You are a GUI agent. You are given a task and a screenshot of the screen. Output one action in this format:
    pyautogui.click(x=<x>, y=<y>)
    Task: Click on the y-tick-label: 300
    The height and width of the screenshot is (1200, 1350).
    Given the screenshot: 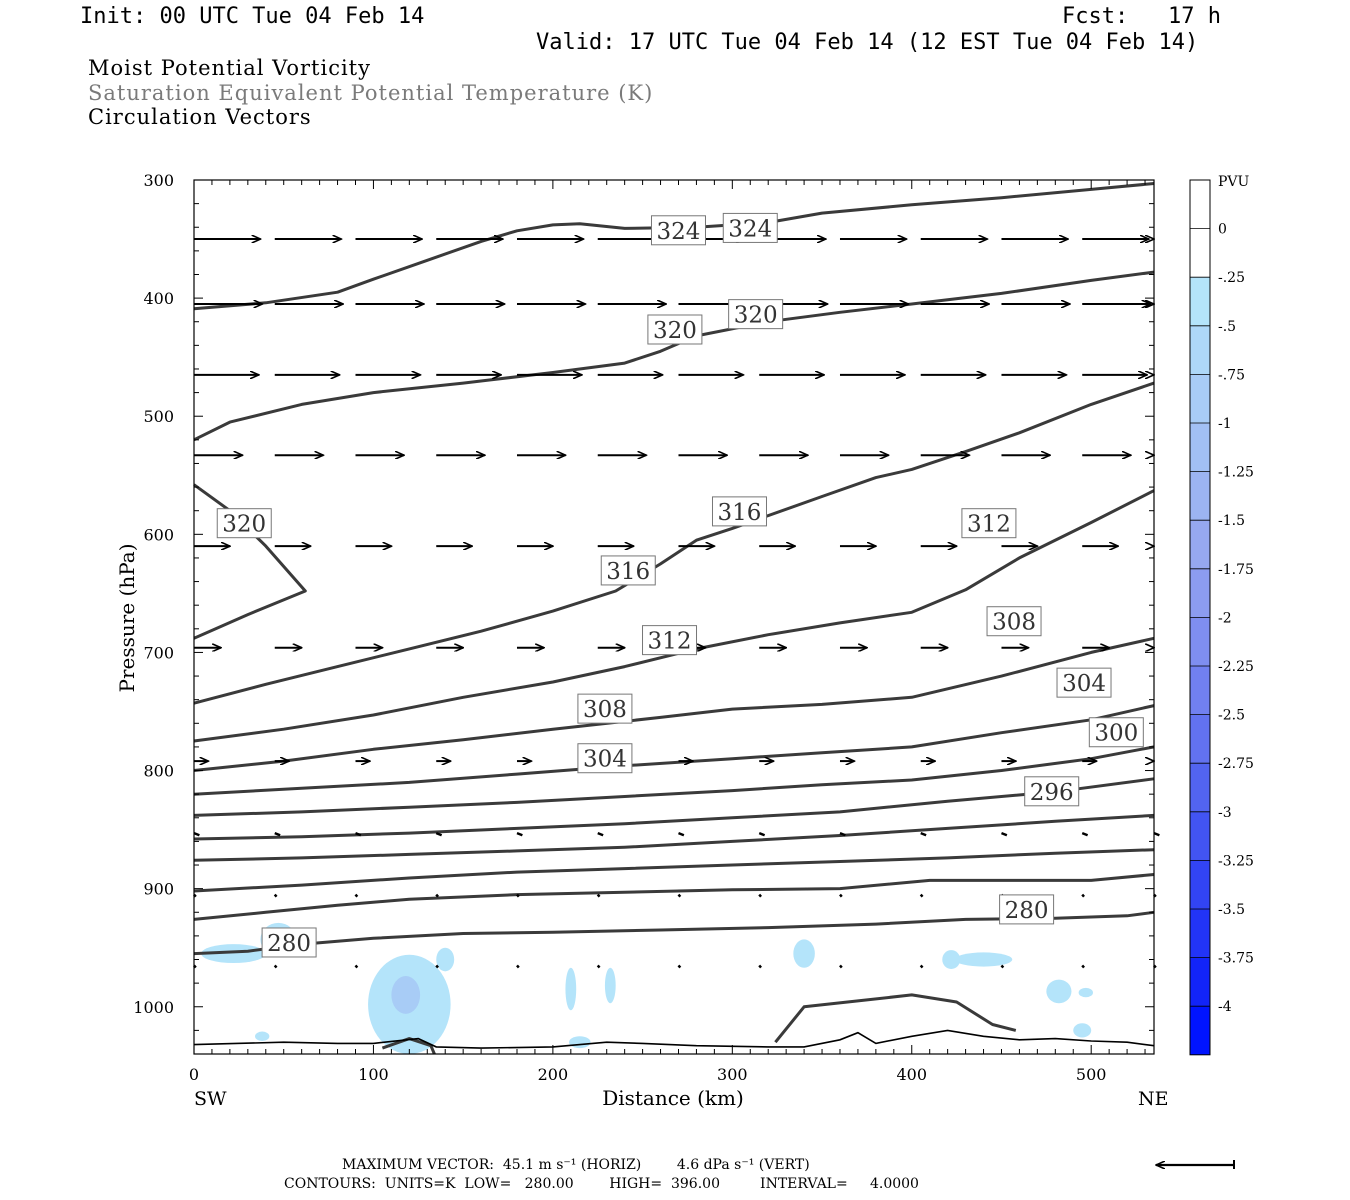 What is the action you would take?
    pyautogui.click(x=158, y=180)
    